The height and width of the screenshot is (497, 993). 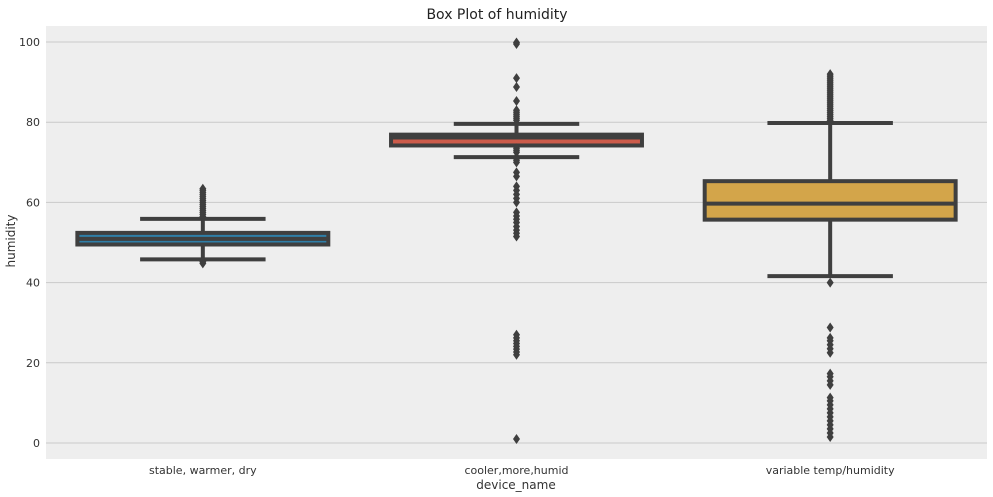 I want to click on y-tick-label: 80, so click(x=33, y=122).